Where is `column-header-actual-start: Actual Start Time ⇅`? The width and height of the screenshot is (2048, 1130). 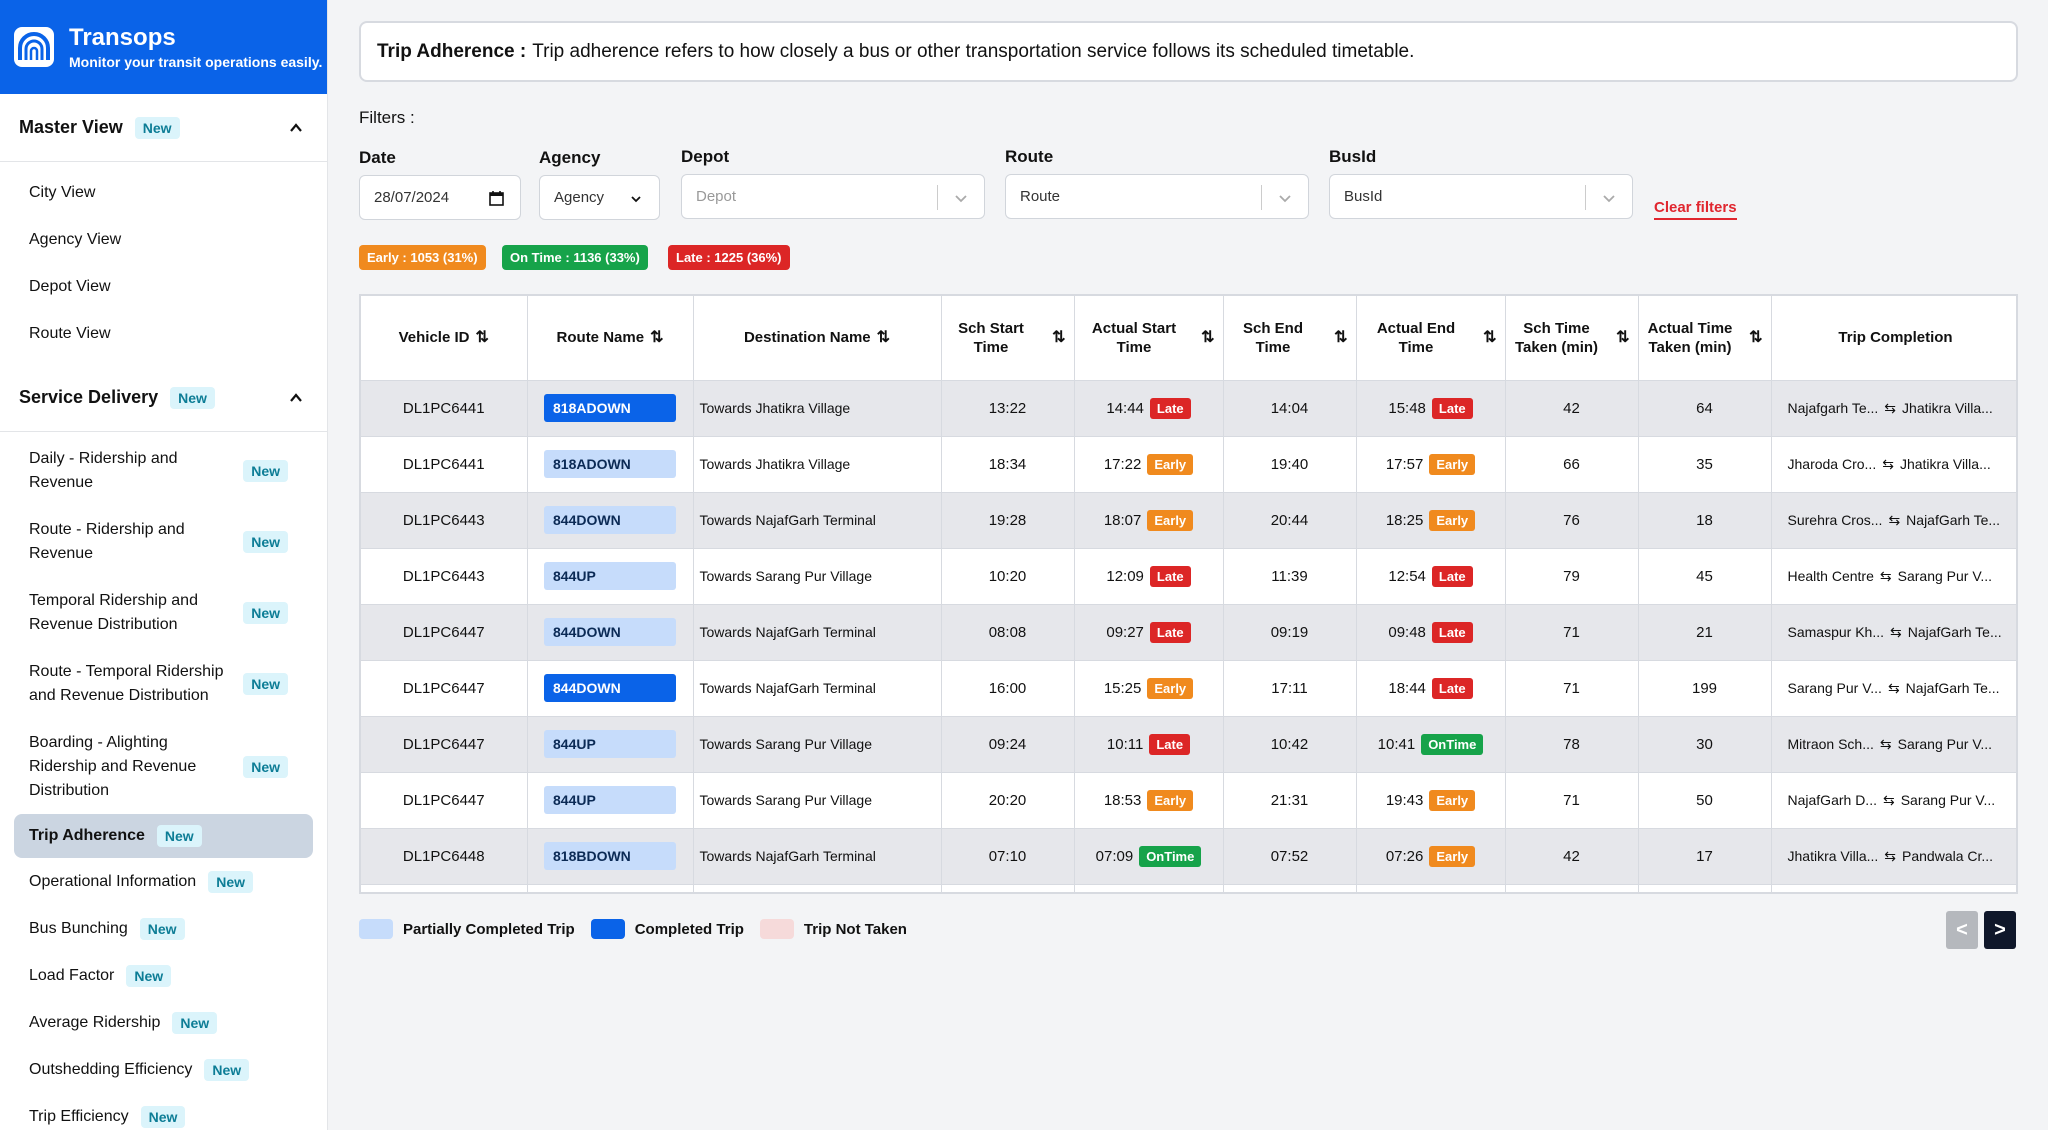
column-header-actual-start: Actual Start Time ⇅ is located at coordinates (1149, 338).